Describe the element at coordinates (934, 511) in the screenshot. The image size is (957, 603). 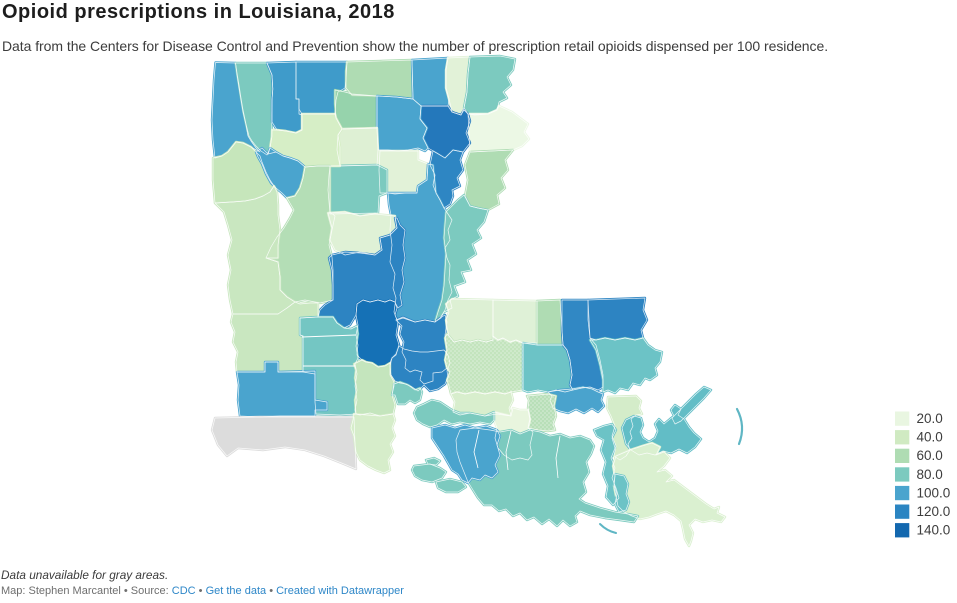
I see `svg-text: 120.0` at that location.